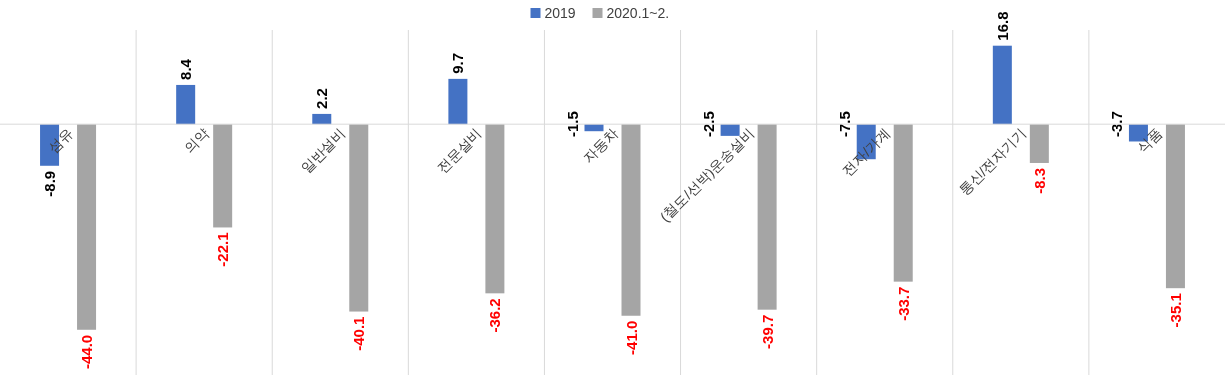 The width and height of the screenshot is (1225, 391). What do you see at coordinates (631, 337) in the screenshot?
I see `data-label: -41.0` at bounding box center [631, 337].